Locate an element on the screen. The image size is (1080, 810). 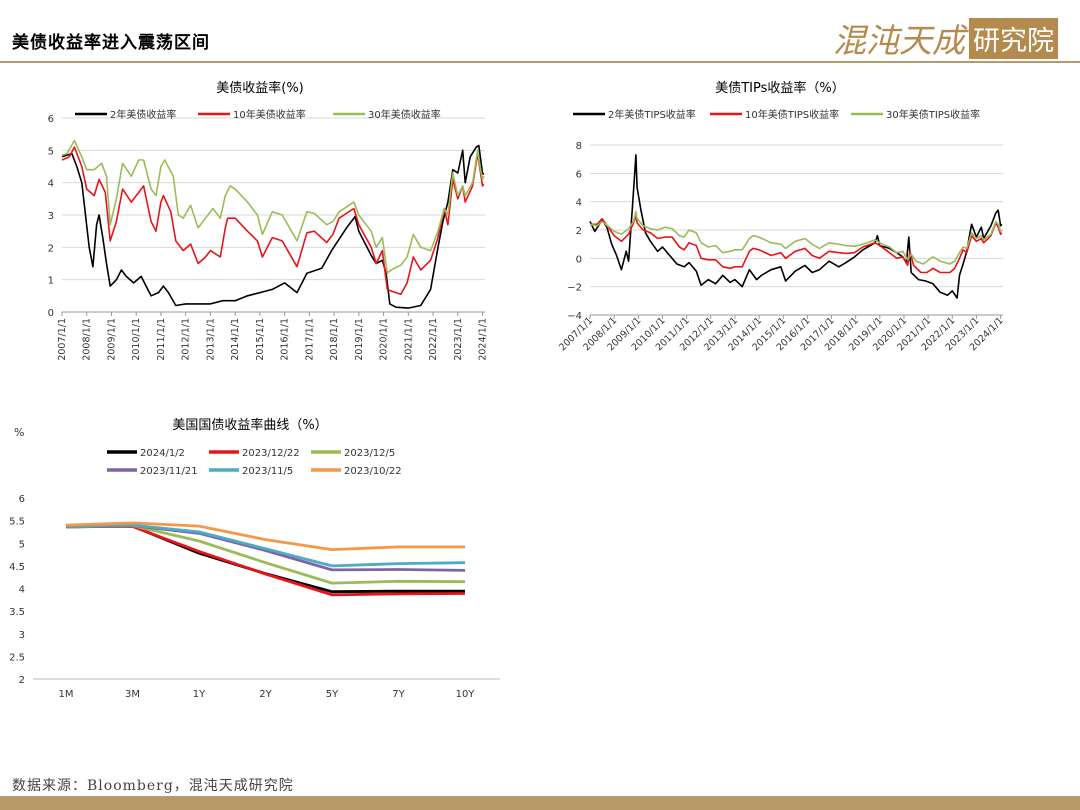
x-tick-label: 2011/1/1 is located at coordinates (161, 339).